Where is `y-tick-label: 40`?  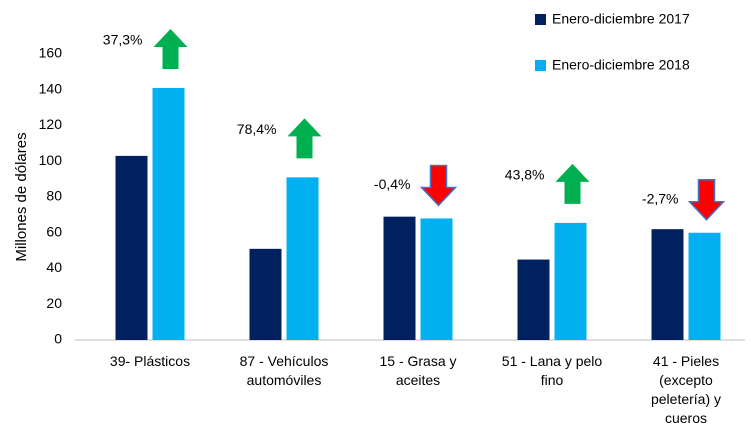
y-tick-label: 40 is located at coordinates (54, 267).